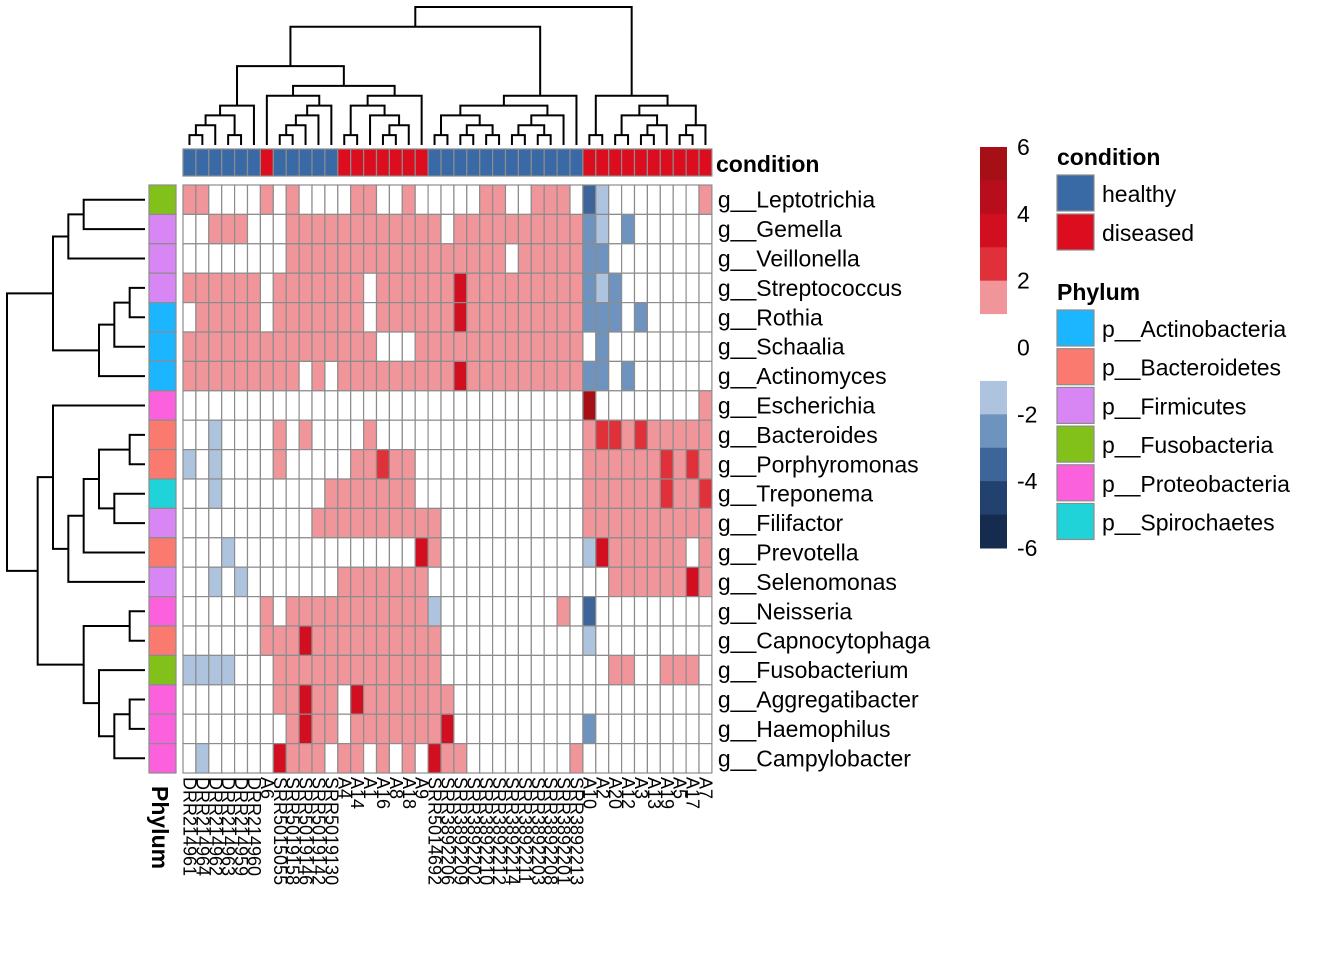 The height and width of the screenshot is (965, 1344). What do you see at coordinates (795, 494) in the screenshot?
I see `row-label: g__Treponema` at bounding box center [795, 494].